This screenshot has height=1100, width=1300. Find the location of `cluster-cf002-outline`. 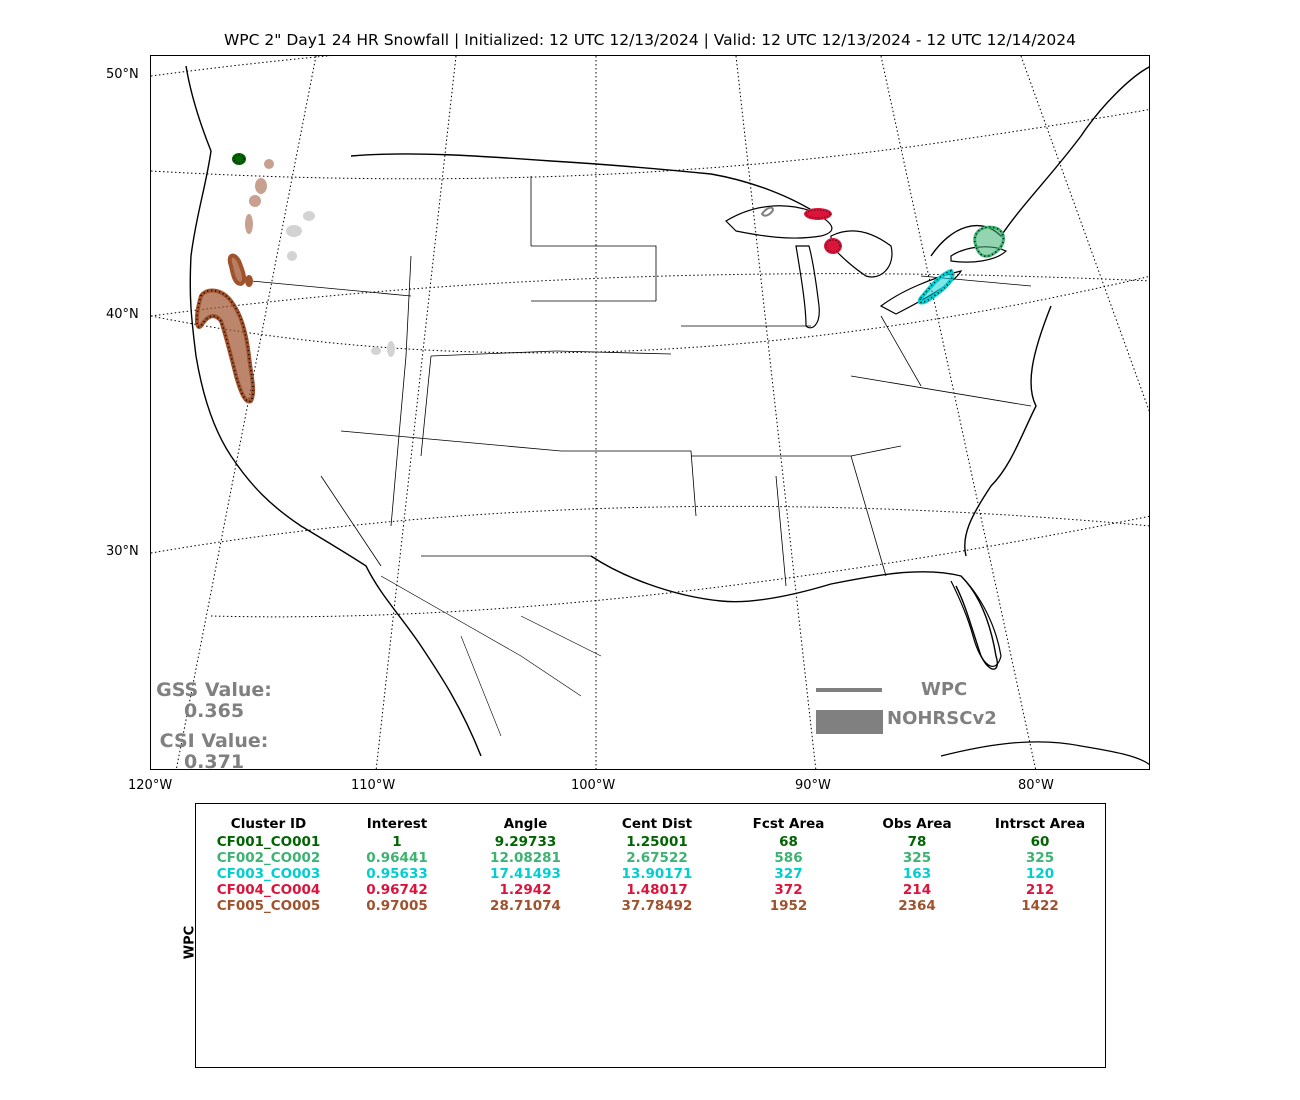

cluster-cf002-outline is located at coordinates (989, 241).